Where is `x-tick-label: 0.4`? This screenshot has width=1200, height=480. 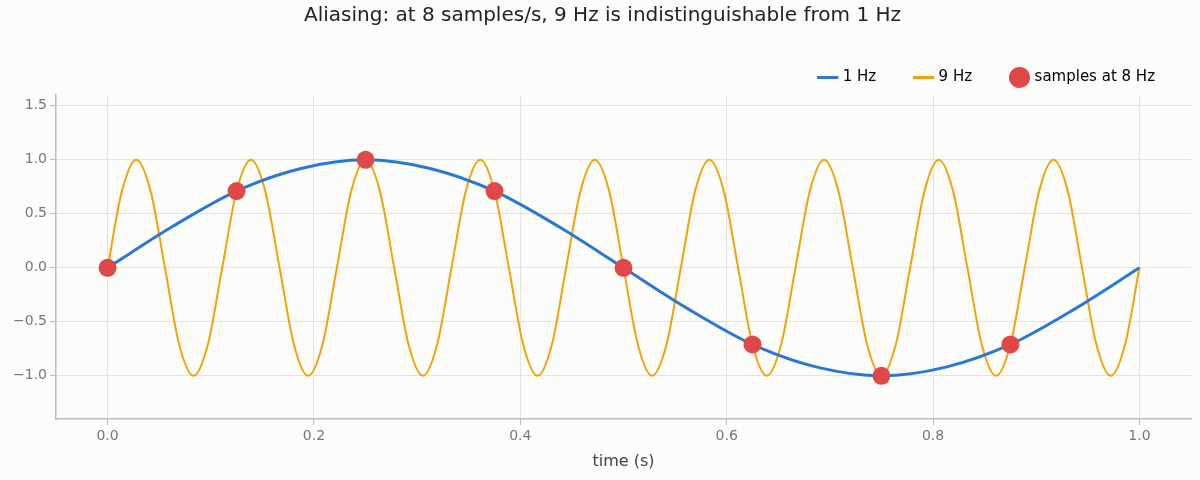 x-tick-label: 0.4 is located at coordinates (520, 435).